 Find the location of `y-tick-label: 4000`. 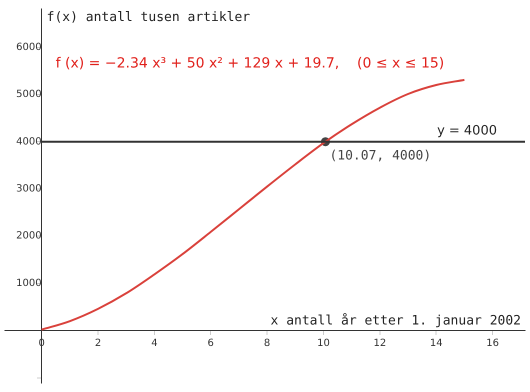

y-tick-label: 4000 is located at coordinates (29, 142).